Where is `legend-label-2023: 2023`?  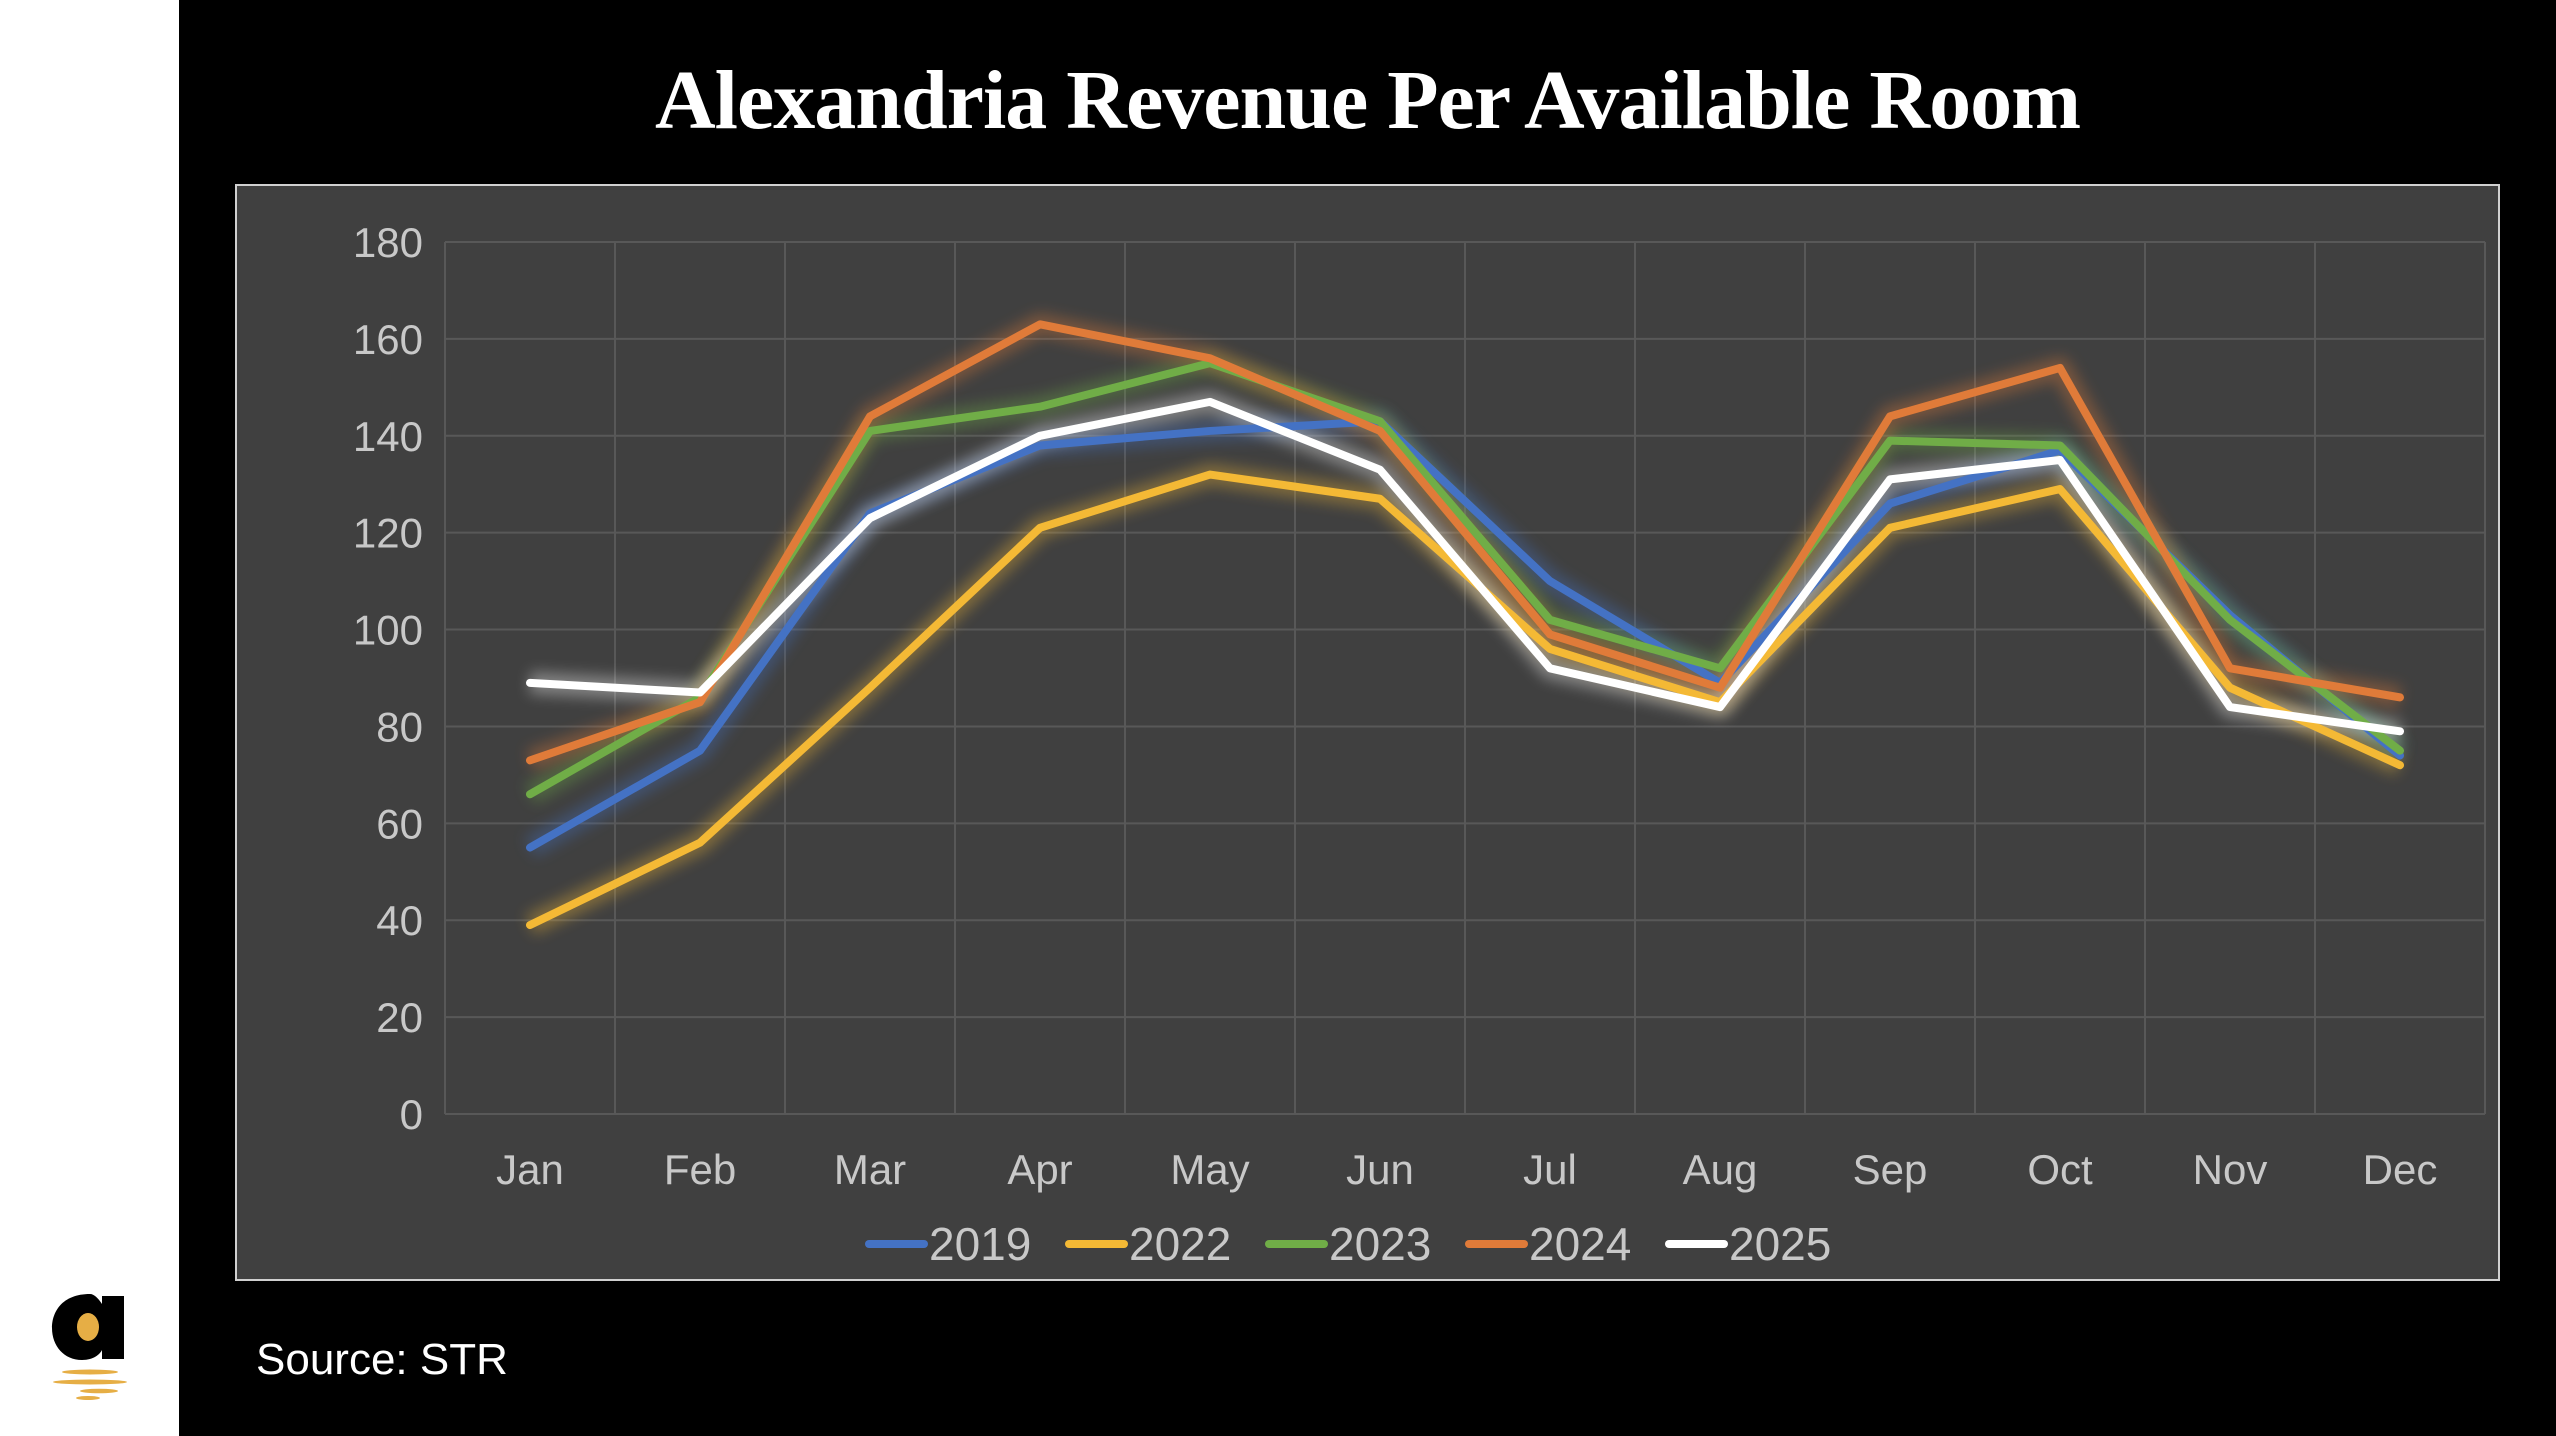
legend-label-2023: 2023 is located at coordinates (1380, 1244).